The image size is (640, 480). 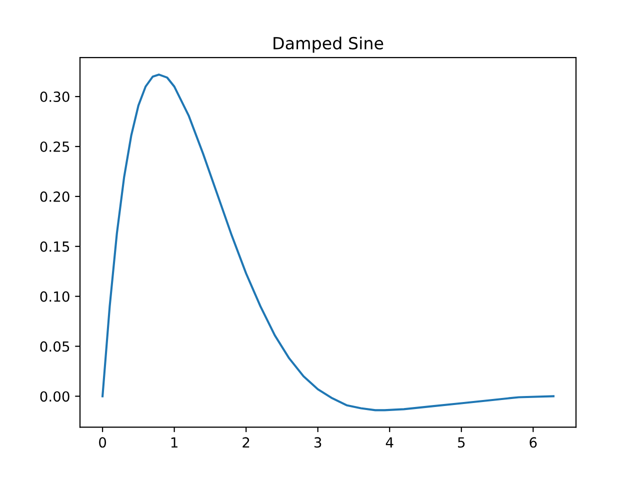 I want to click on y-tick-label: 0.00, so click(x=55, y=396).